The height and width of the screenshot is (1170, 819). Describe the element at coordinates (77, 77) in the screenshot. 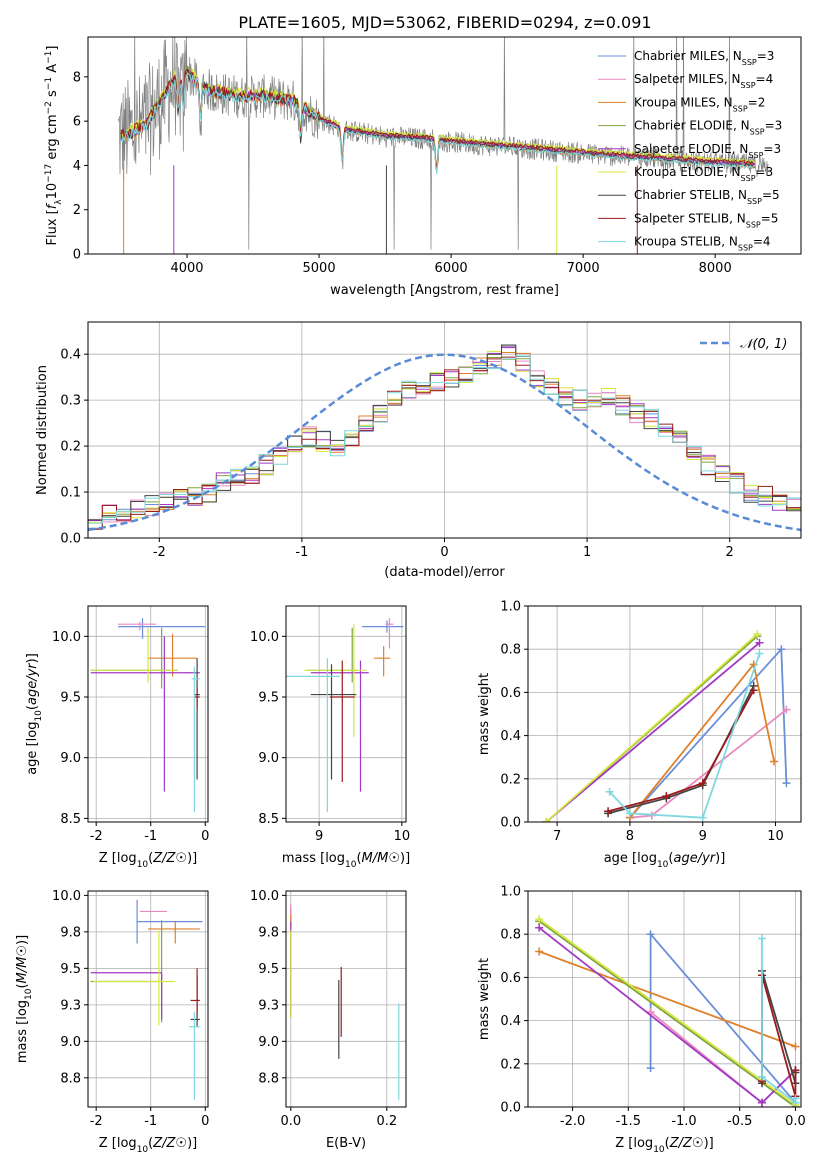

I see `y-tick-label: 8` at that location.